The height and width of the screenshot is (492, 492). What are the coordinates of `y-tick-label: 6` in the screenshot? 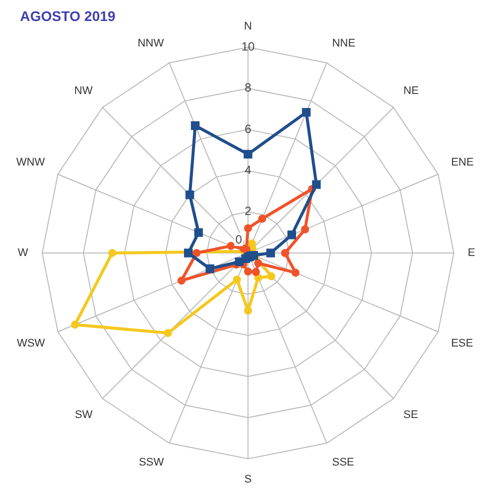 It's located at (248, 129).